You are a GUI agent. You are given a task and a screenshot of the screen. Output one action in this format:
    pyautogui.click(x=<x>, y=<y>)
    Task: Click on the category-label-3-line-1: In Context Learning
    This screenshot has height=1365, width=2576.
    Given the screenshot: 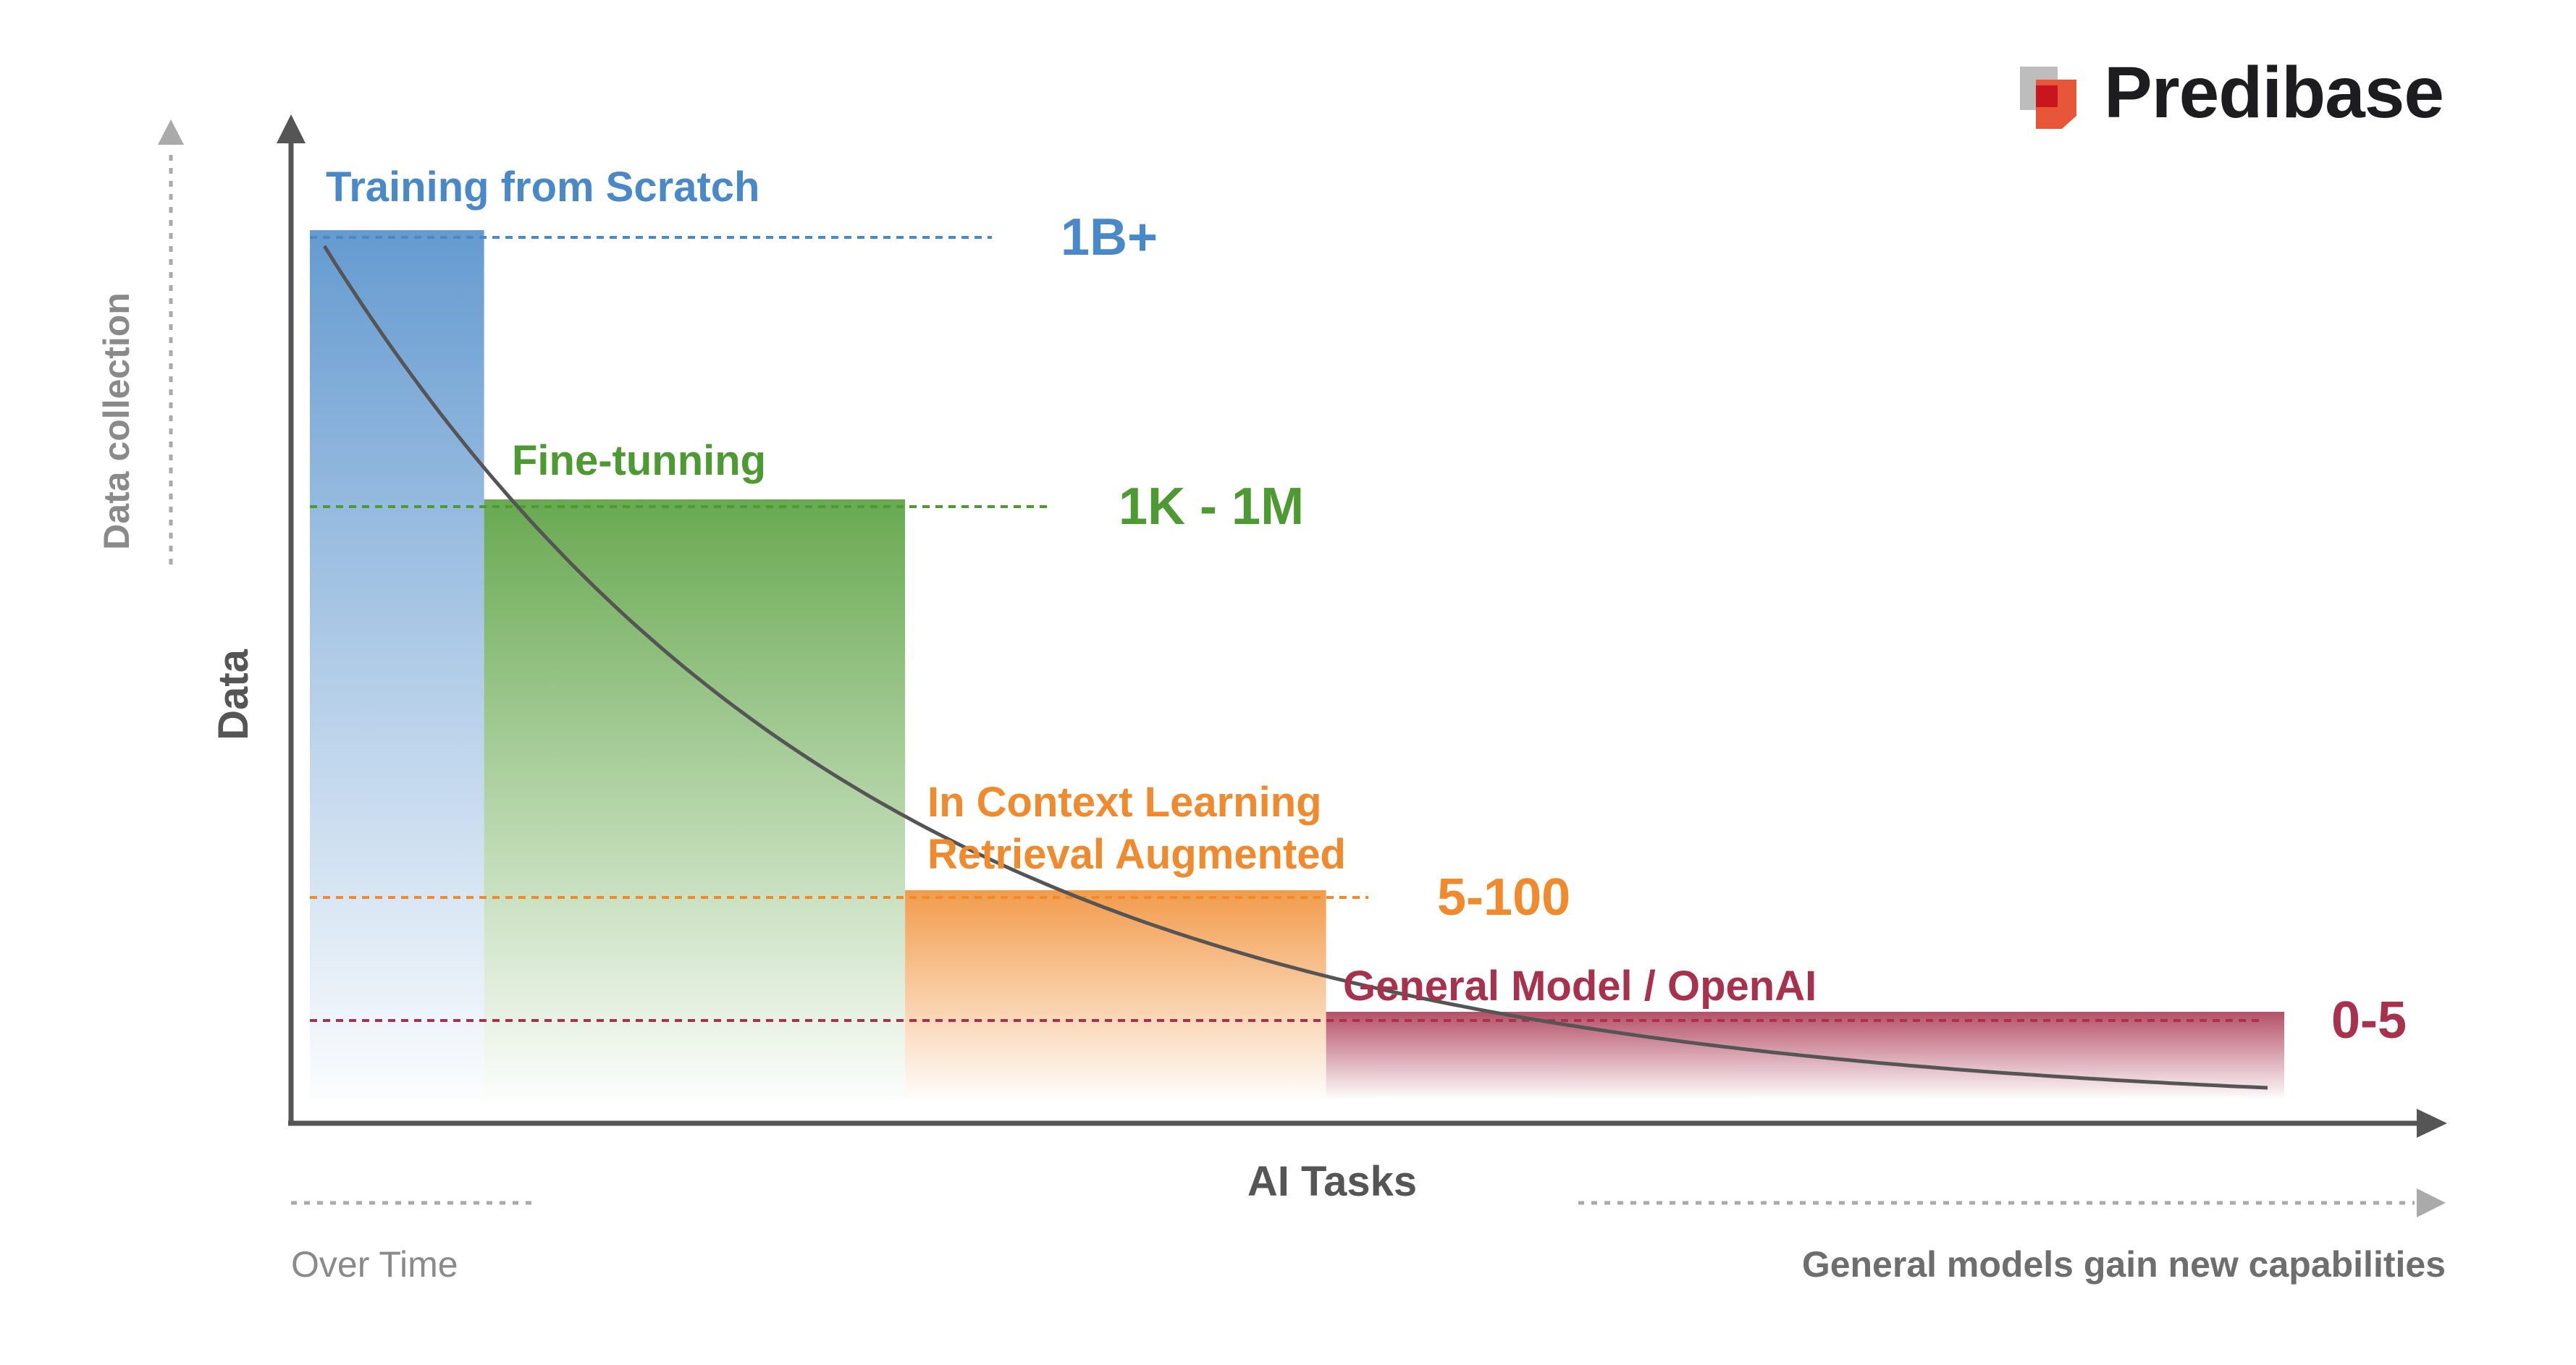 What is the action you would take?
    pyautogui.click(x=1124, y=802)
    